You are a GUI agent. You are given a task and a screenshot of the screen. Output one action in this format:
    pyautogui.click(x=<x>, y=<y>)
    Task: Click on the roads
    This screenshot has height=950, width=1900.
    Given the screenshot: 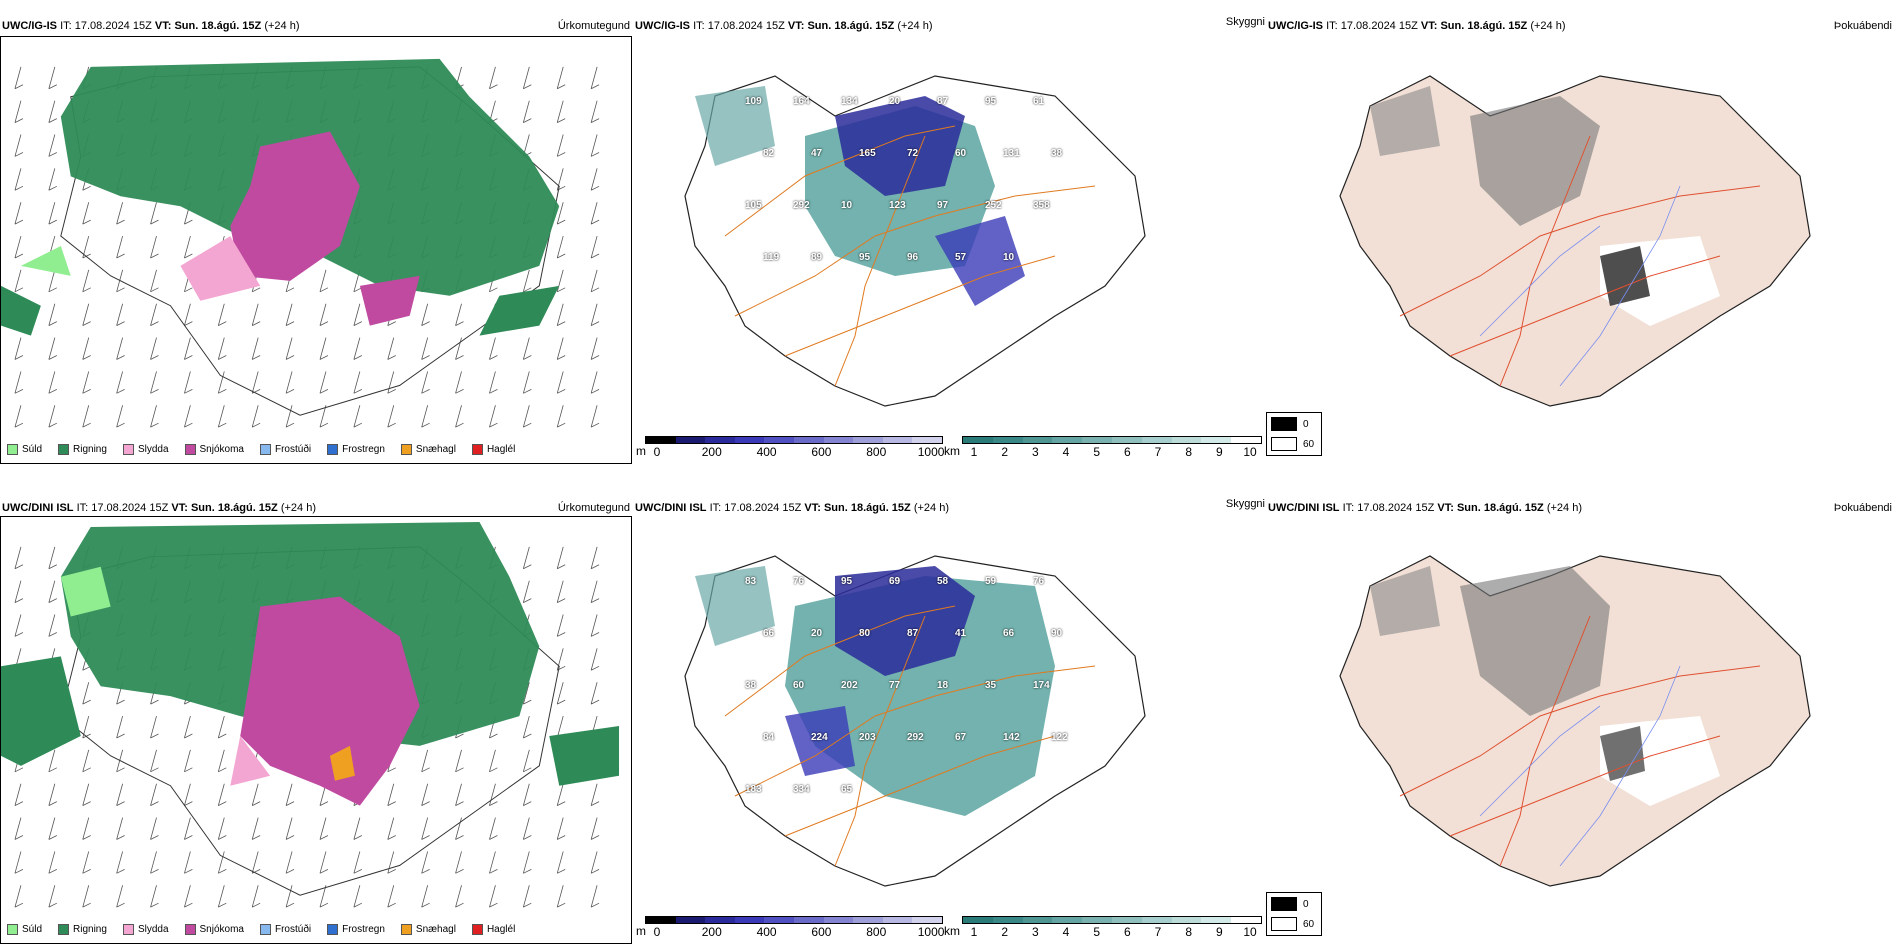 What is the action you would take?
    pyautogui.click(x=910, y=256)
    